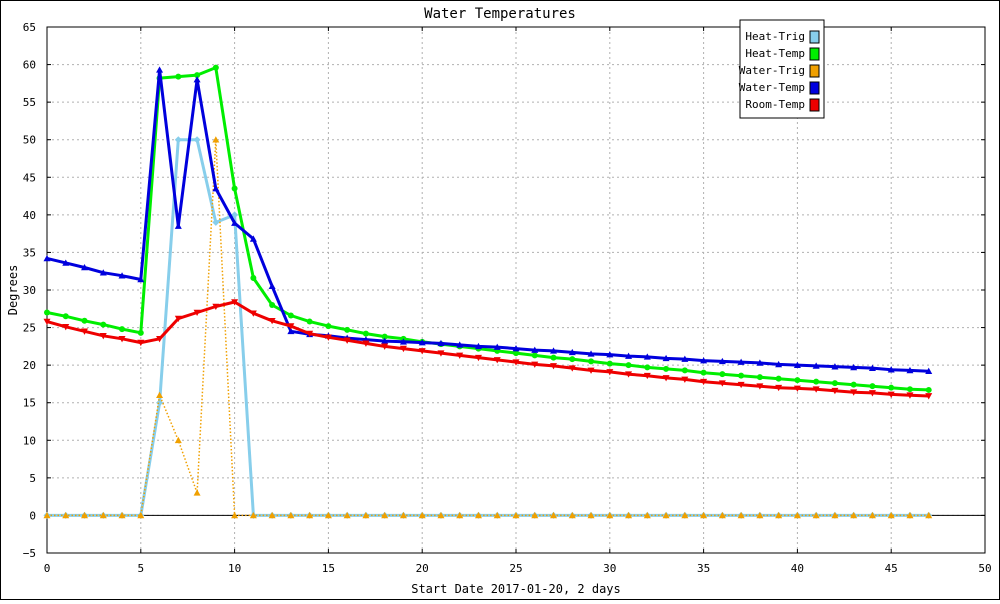  I want to click on x-tick-label: 25, so click(515, 568).